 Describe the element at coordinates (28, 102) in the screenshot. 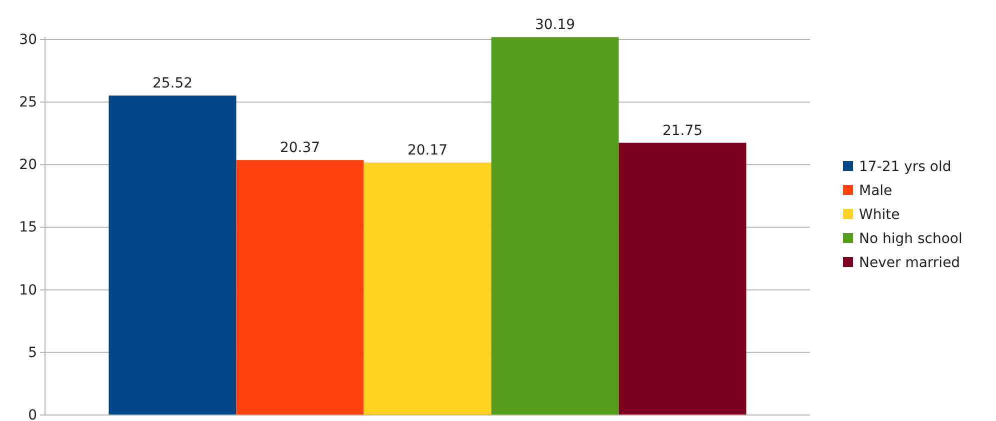

I see `y-tick-label: 25` at that location.